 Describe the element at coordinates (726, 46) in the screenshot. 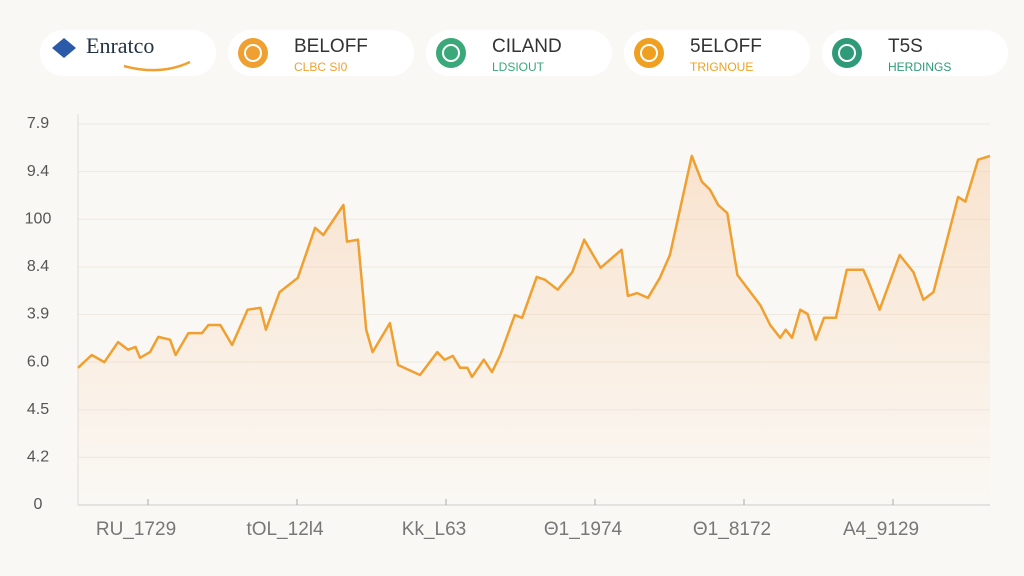

I see `ticker-name: 5ELOFF` at that location.